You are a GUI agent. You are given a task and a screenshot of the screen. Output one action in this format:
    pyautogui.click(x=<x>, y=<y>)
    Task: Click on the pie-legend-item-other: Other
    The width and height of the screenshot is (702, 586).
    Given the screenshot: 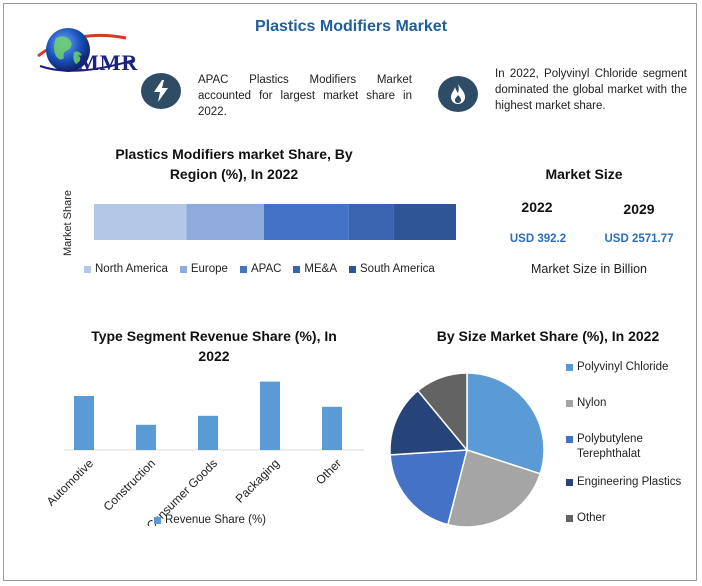 What is the action you would take?
    pyautogui.click(x=630, y=518)
    